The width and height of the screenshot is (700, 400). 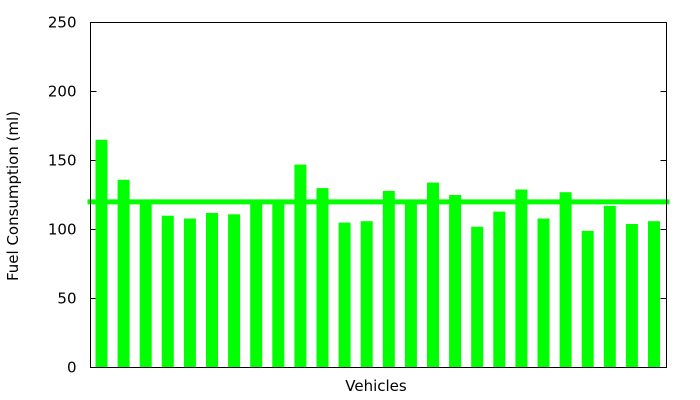 What do you see at coordinates (13, 196) in the screenshot?
I see `y-axis-label: Fuel Consumption (ml)` at bounding box center [13, 196].